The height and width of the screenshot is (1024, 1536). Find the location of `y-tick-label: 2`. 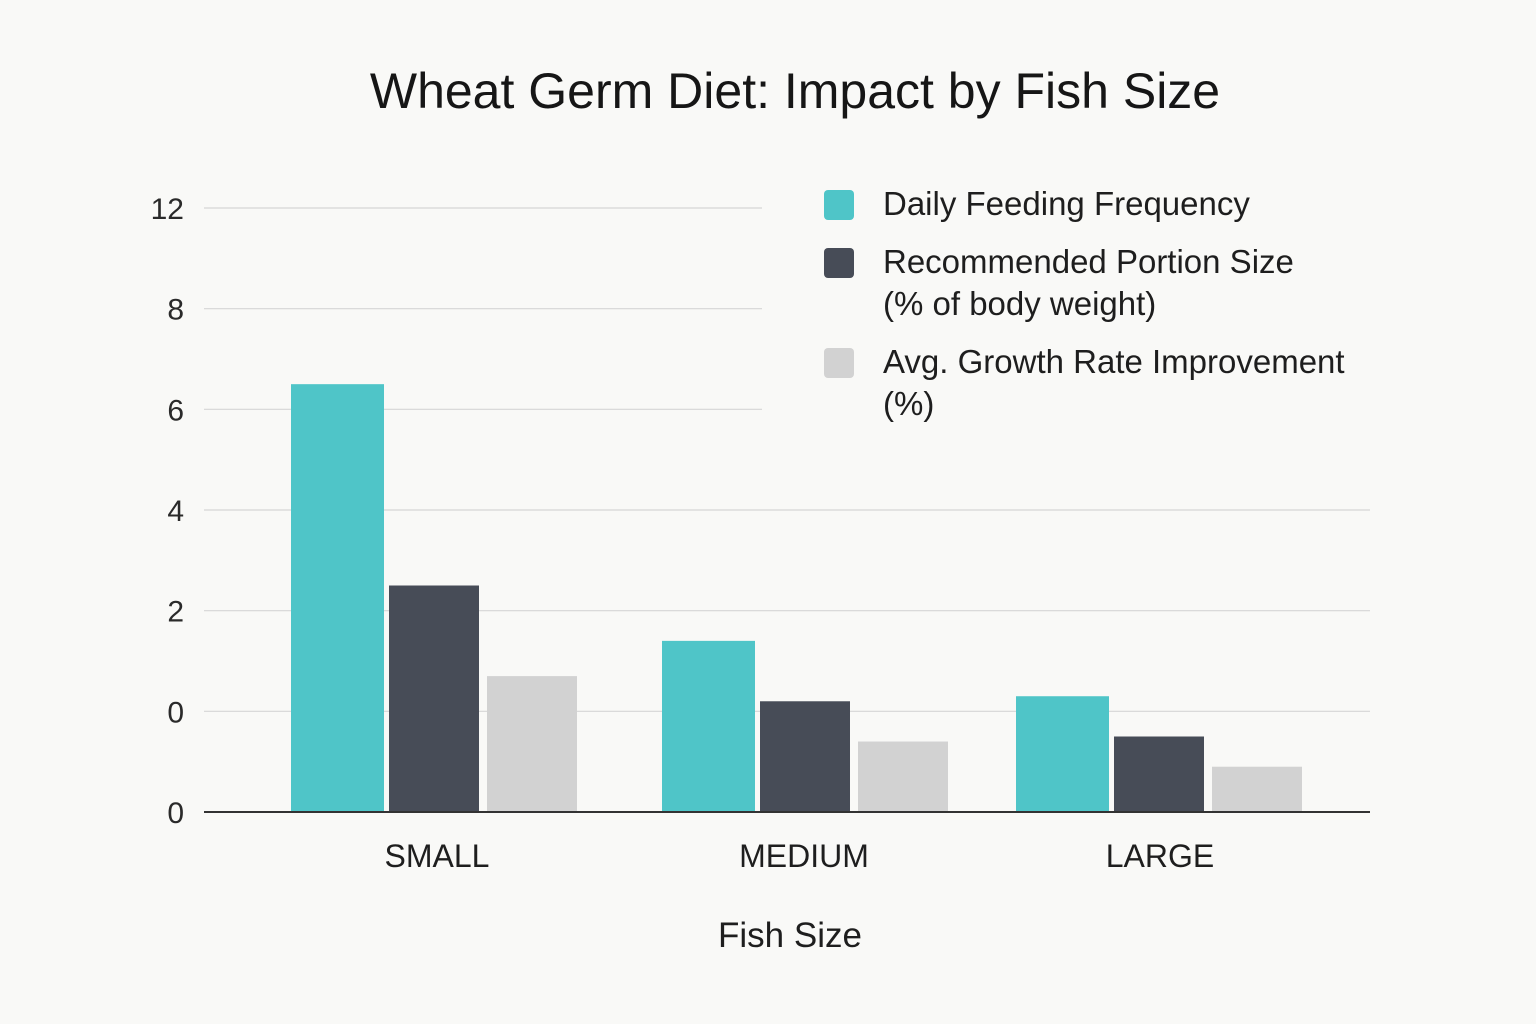

y-tick-label: 2 is located at coordinates (175, 612).